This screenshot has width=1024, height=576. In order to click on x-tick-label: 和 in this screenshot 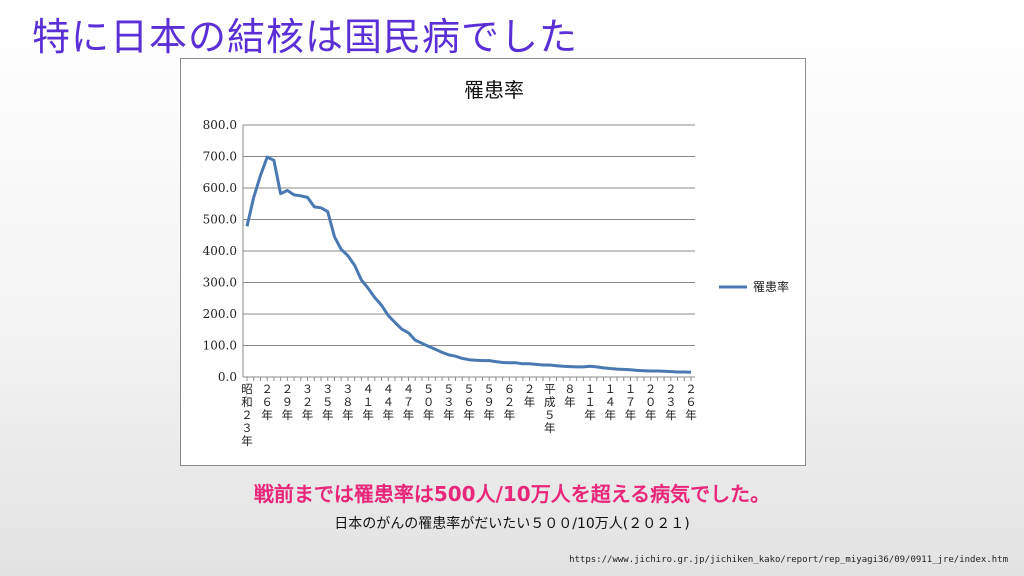, I will do `click(247, 402)`.